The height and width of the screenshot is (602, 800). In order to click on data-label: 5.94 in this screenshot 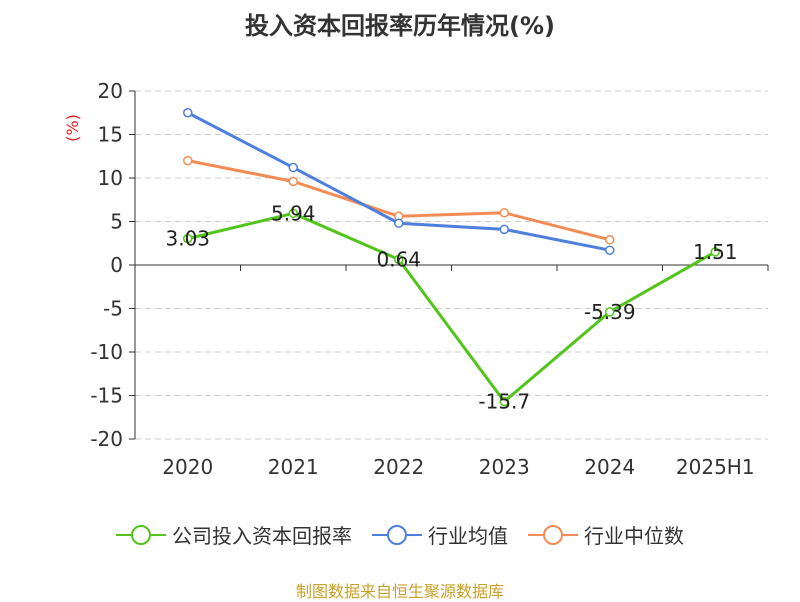, I will do `click(293, 213)`.